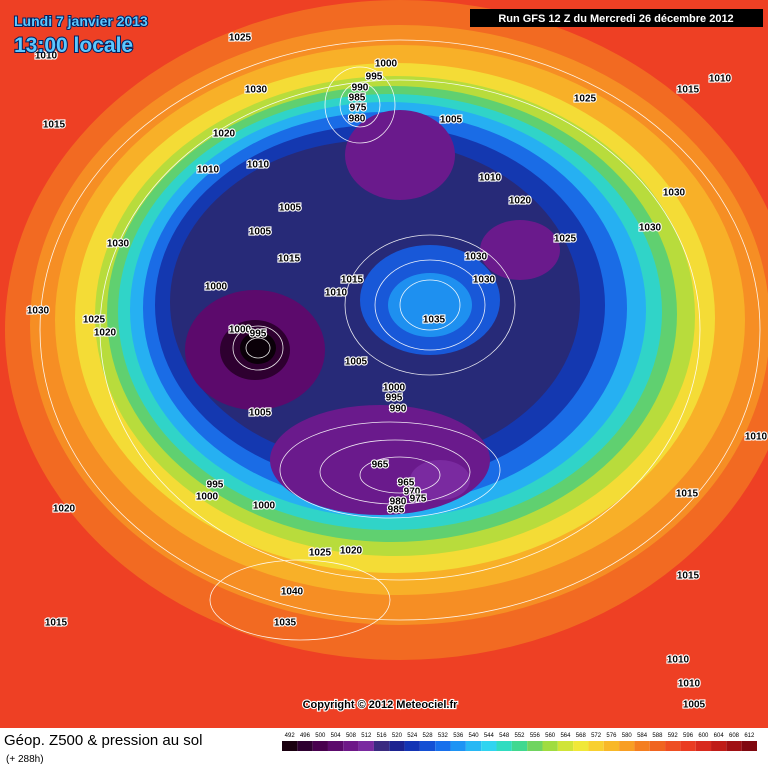  I want to click on run-box, so click(616, 18).